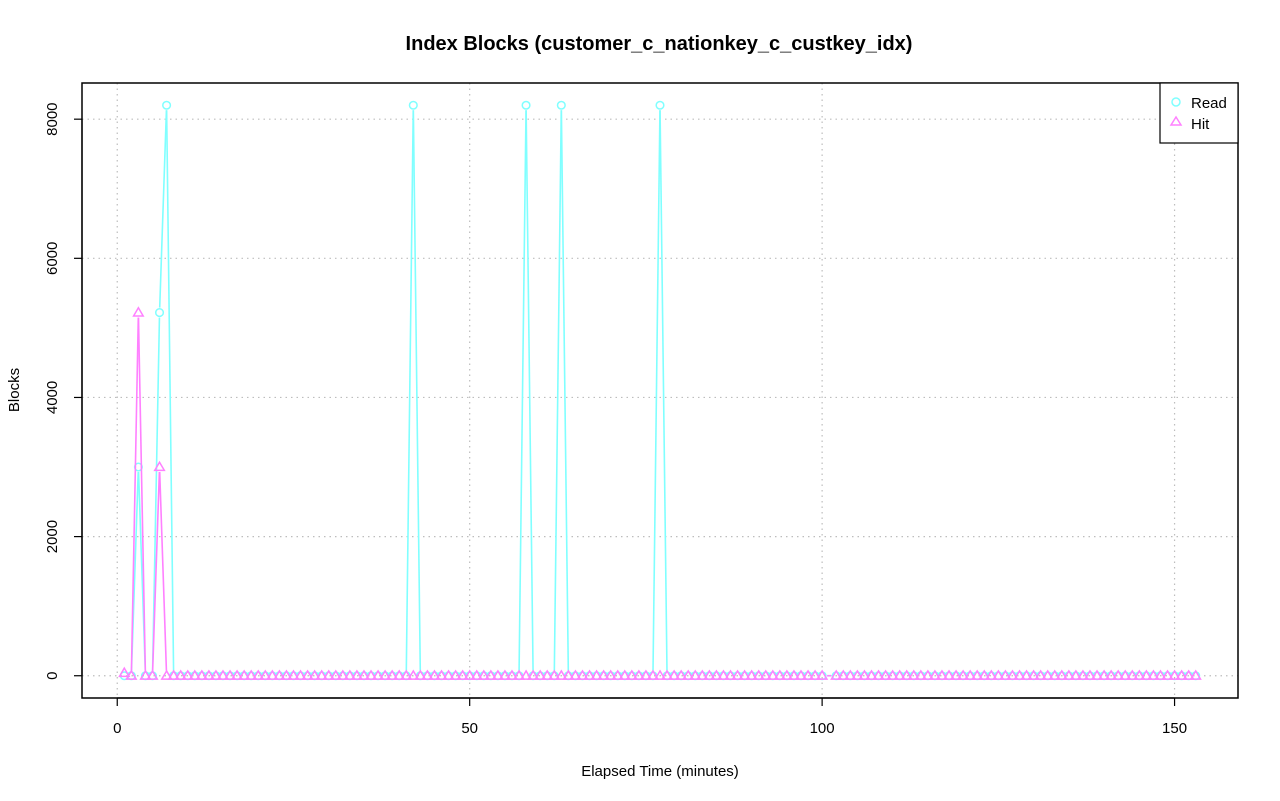 The height and width of the screenshot is (801, 1280). I want to click on legend-read-label: Read, so click(1209, 103).